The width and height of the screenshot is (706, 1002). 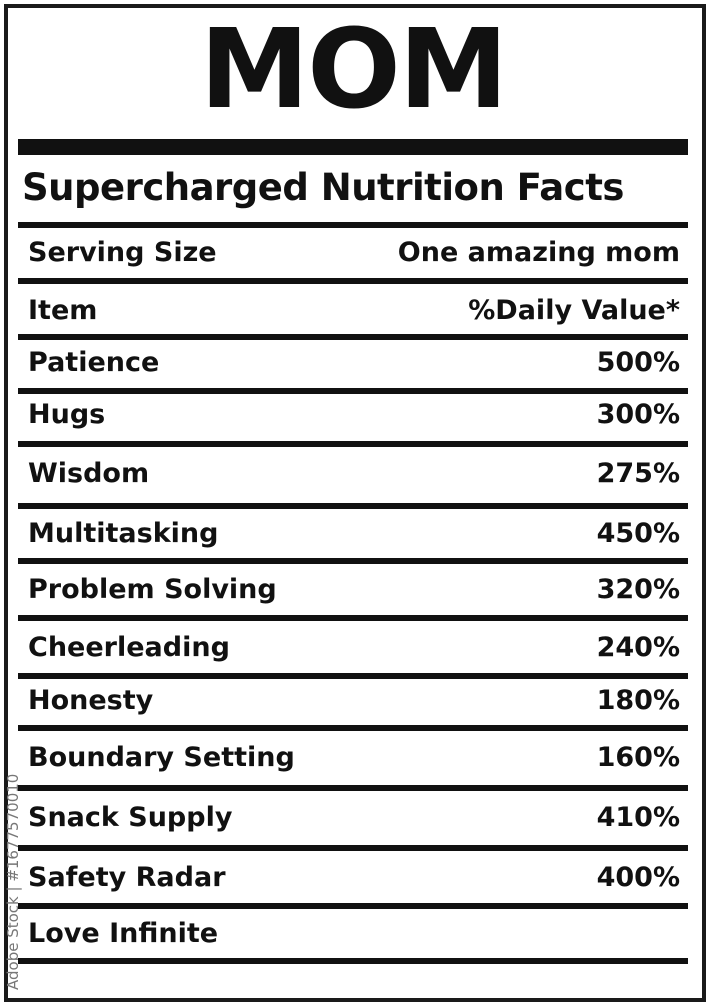 I want to click on table-row: Safety Radar 400%, so click(x=354, y=877).